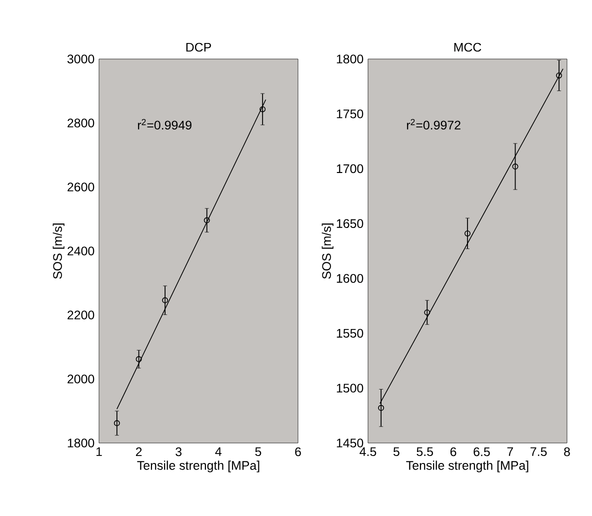 Image resolution: width=592 pixels, height=516 pixels. Describe the element at coordinates (538, 451) in the screenshot. I see `x-tick-label: 7.5` at that location.